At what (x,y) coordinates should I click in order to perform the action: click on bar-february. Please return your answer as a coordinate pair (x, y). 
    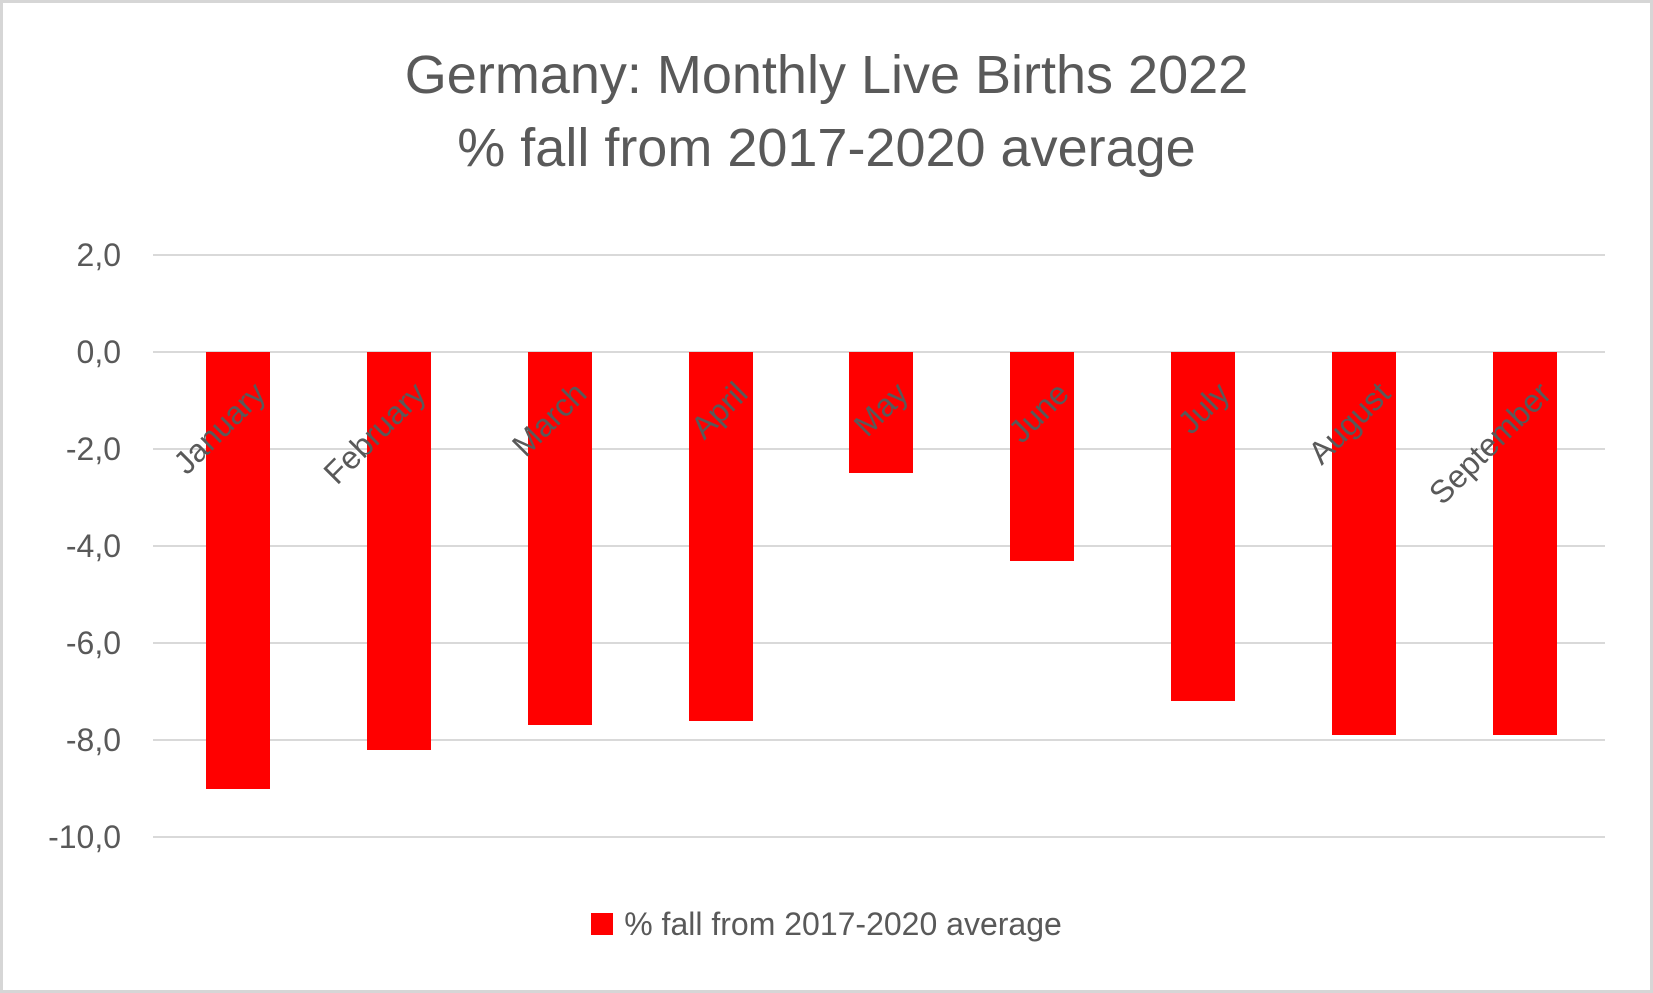
    Looking at the image, I should click on (399, 551).